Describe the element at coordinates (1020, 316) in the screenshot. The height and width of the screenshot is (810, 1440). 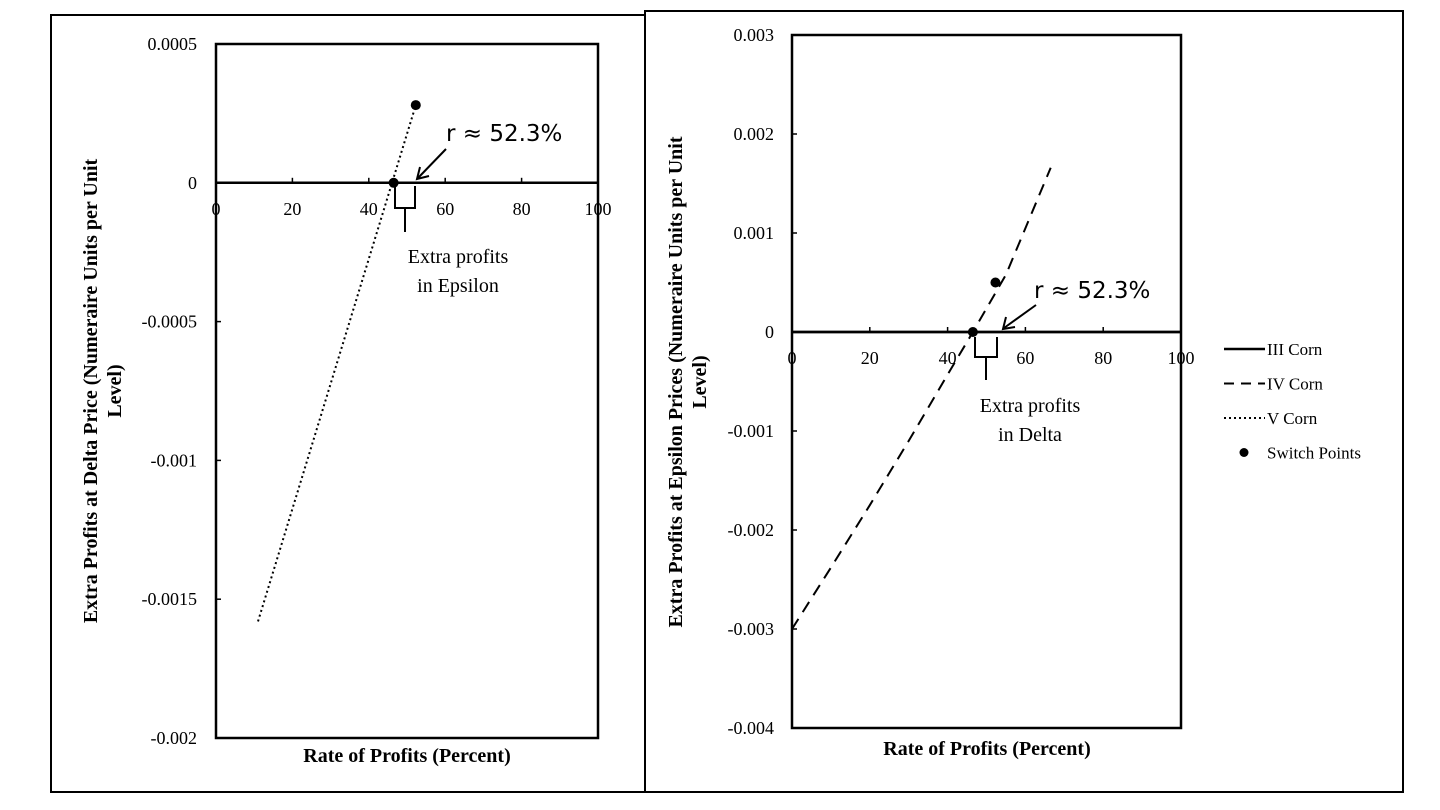
I see `right-annotation-arrow` at that location.